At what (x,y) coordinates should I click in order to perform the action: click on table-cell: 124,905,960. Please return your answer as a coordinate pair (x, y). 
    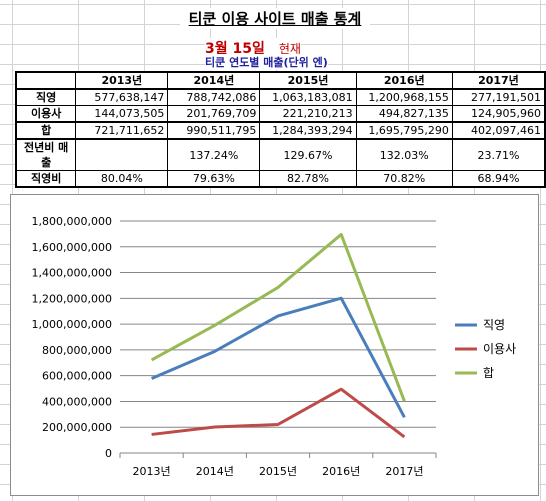
    Looking at the image, I should click on (498, 114).